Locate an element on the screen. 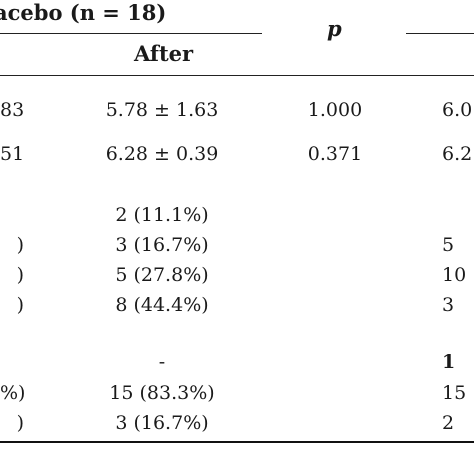  p-value-header: p is located at coordinates (334, 28).